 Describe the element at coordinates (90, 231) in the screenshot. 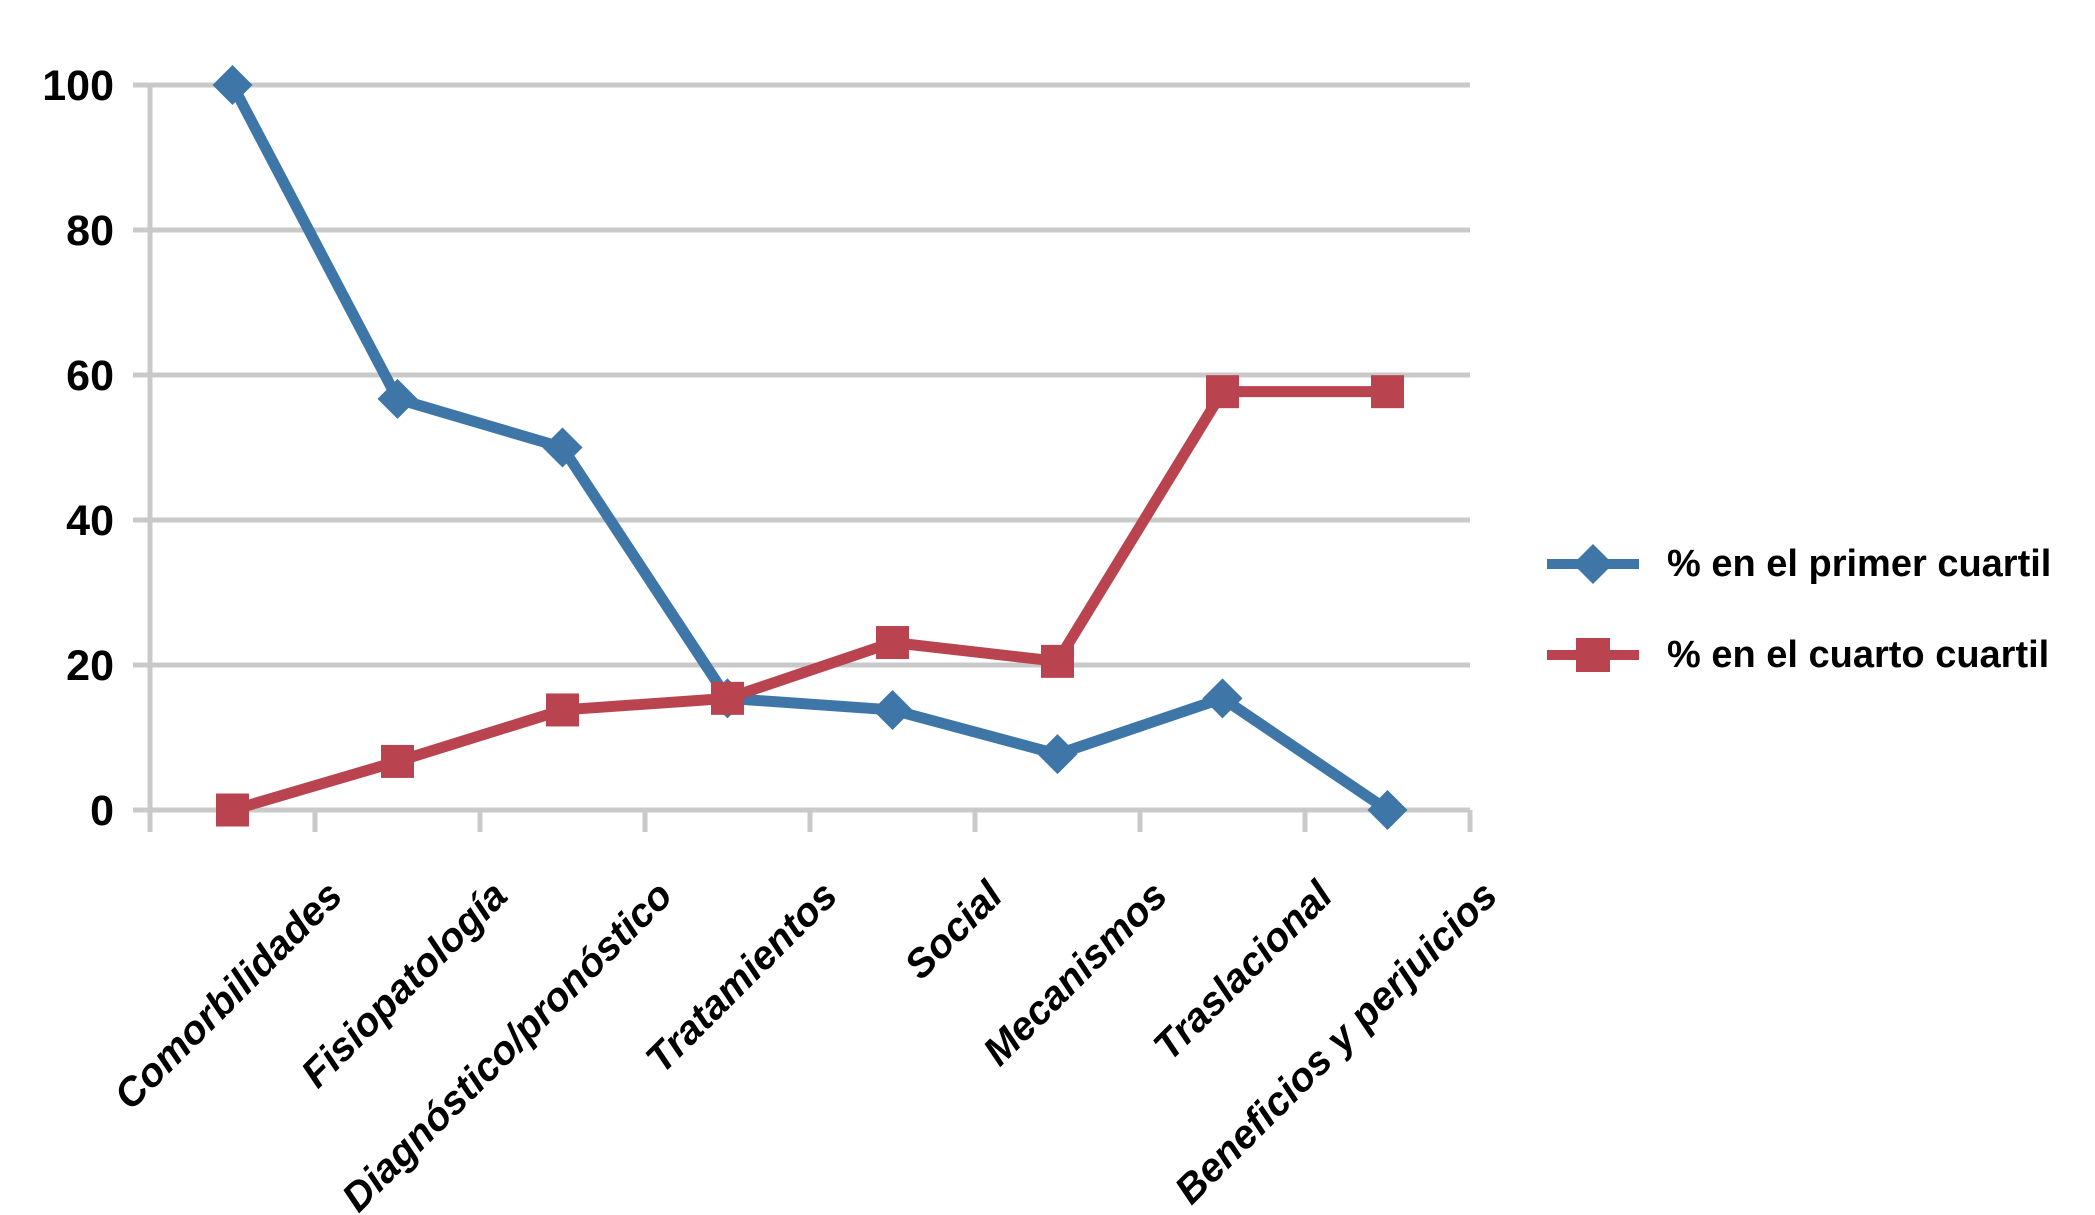

I see `y-axis-label-80: 80` at that location.